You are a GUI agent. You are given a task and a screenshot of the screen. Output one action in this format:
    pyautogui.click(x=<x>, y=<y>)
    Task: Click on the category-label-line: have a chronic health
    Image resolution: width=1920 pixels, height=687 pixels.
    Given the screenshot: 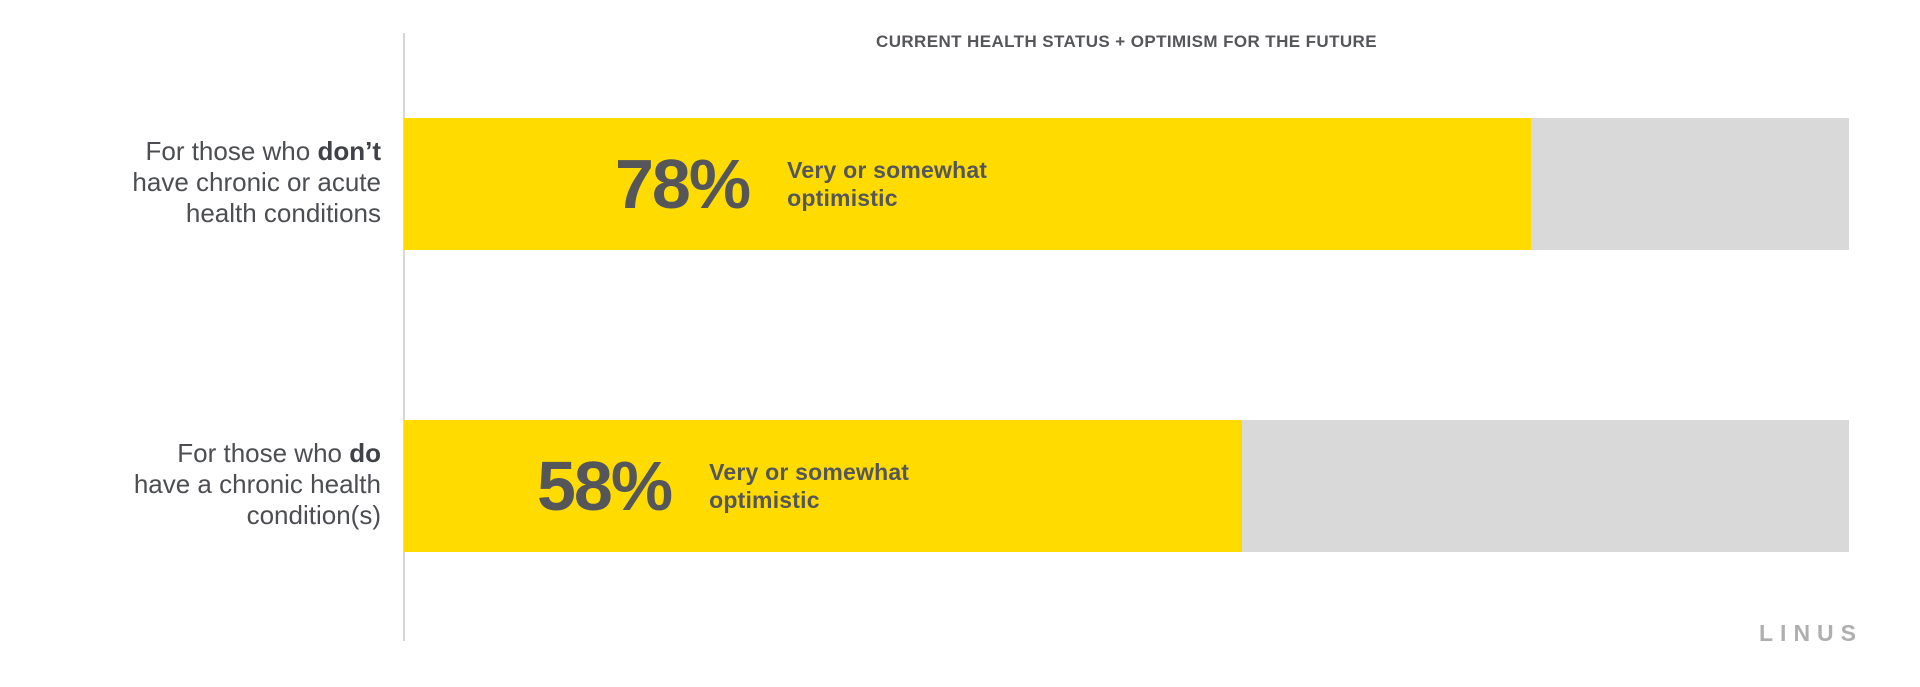 What is the action you would take?
    pyautogui.click(x=257, y=484)
    